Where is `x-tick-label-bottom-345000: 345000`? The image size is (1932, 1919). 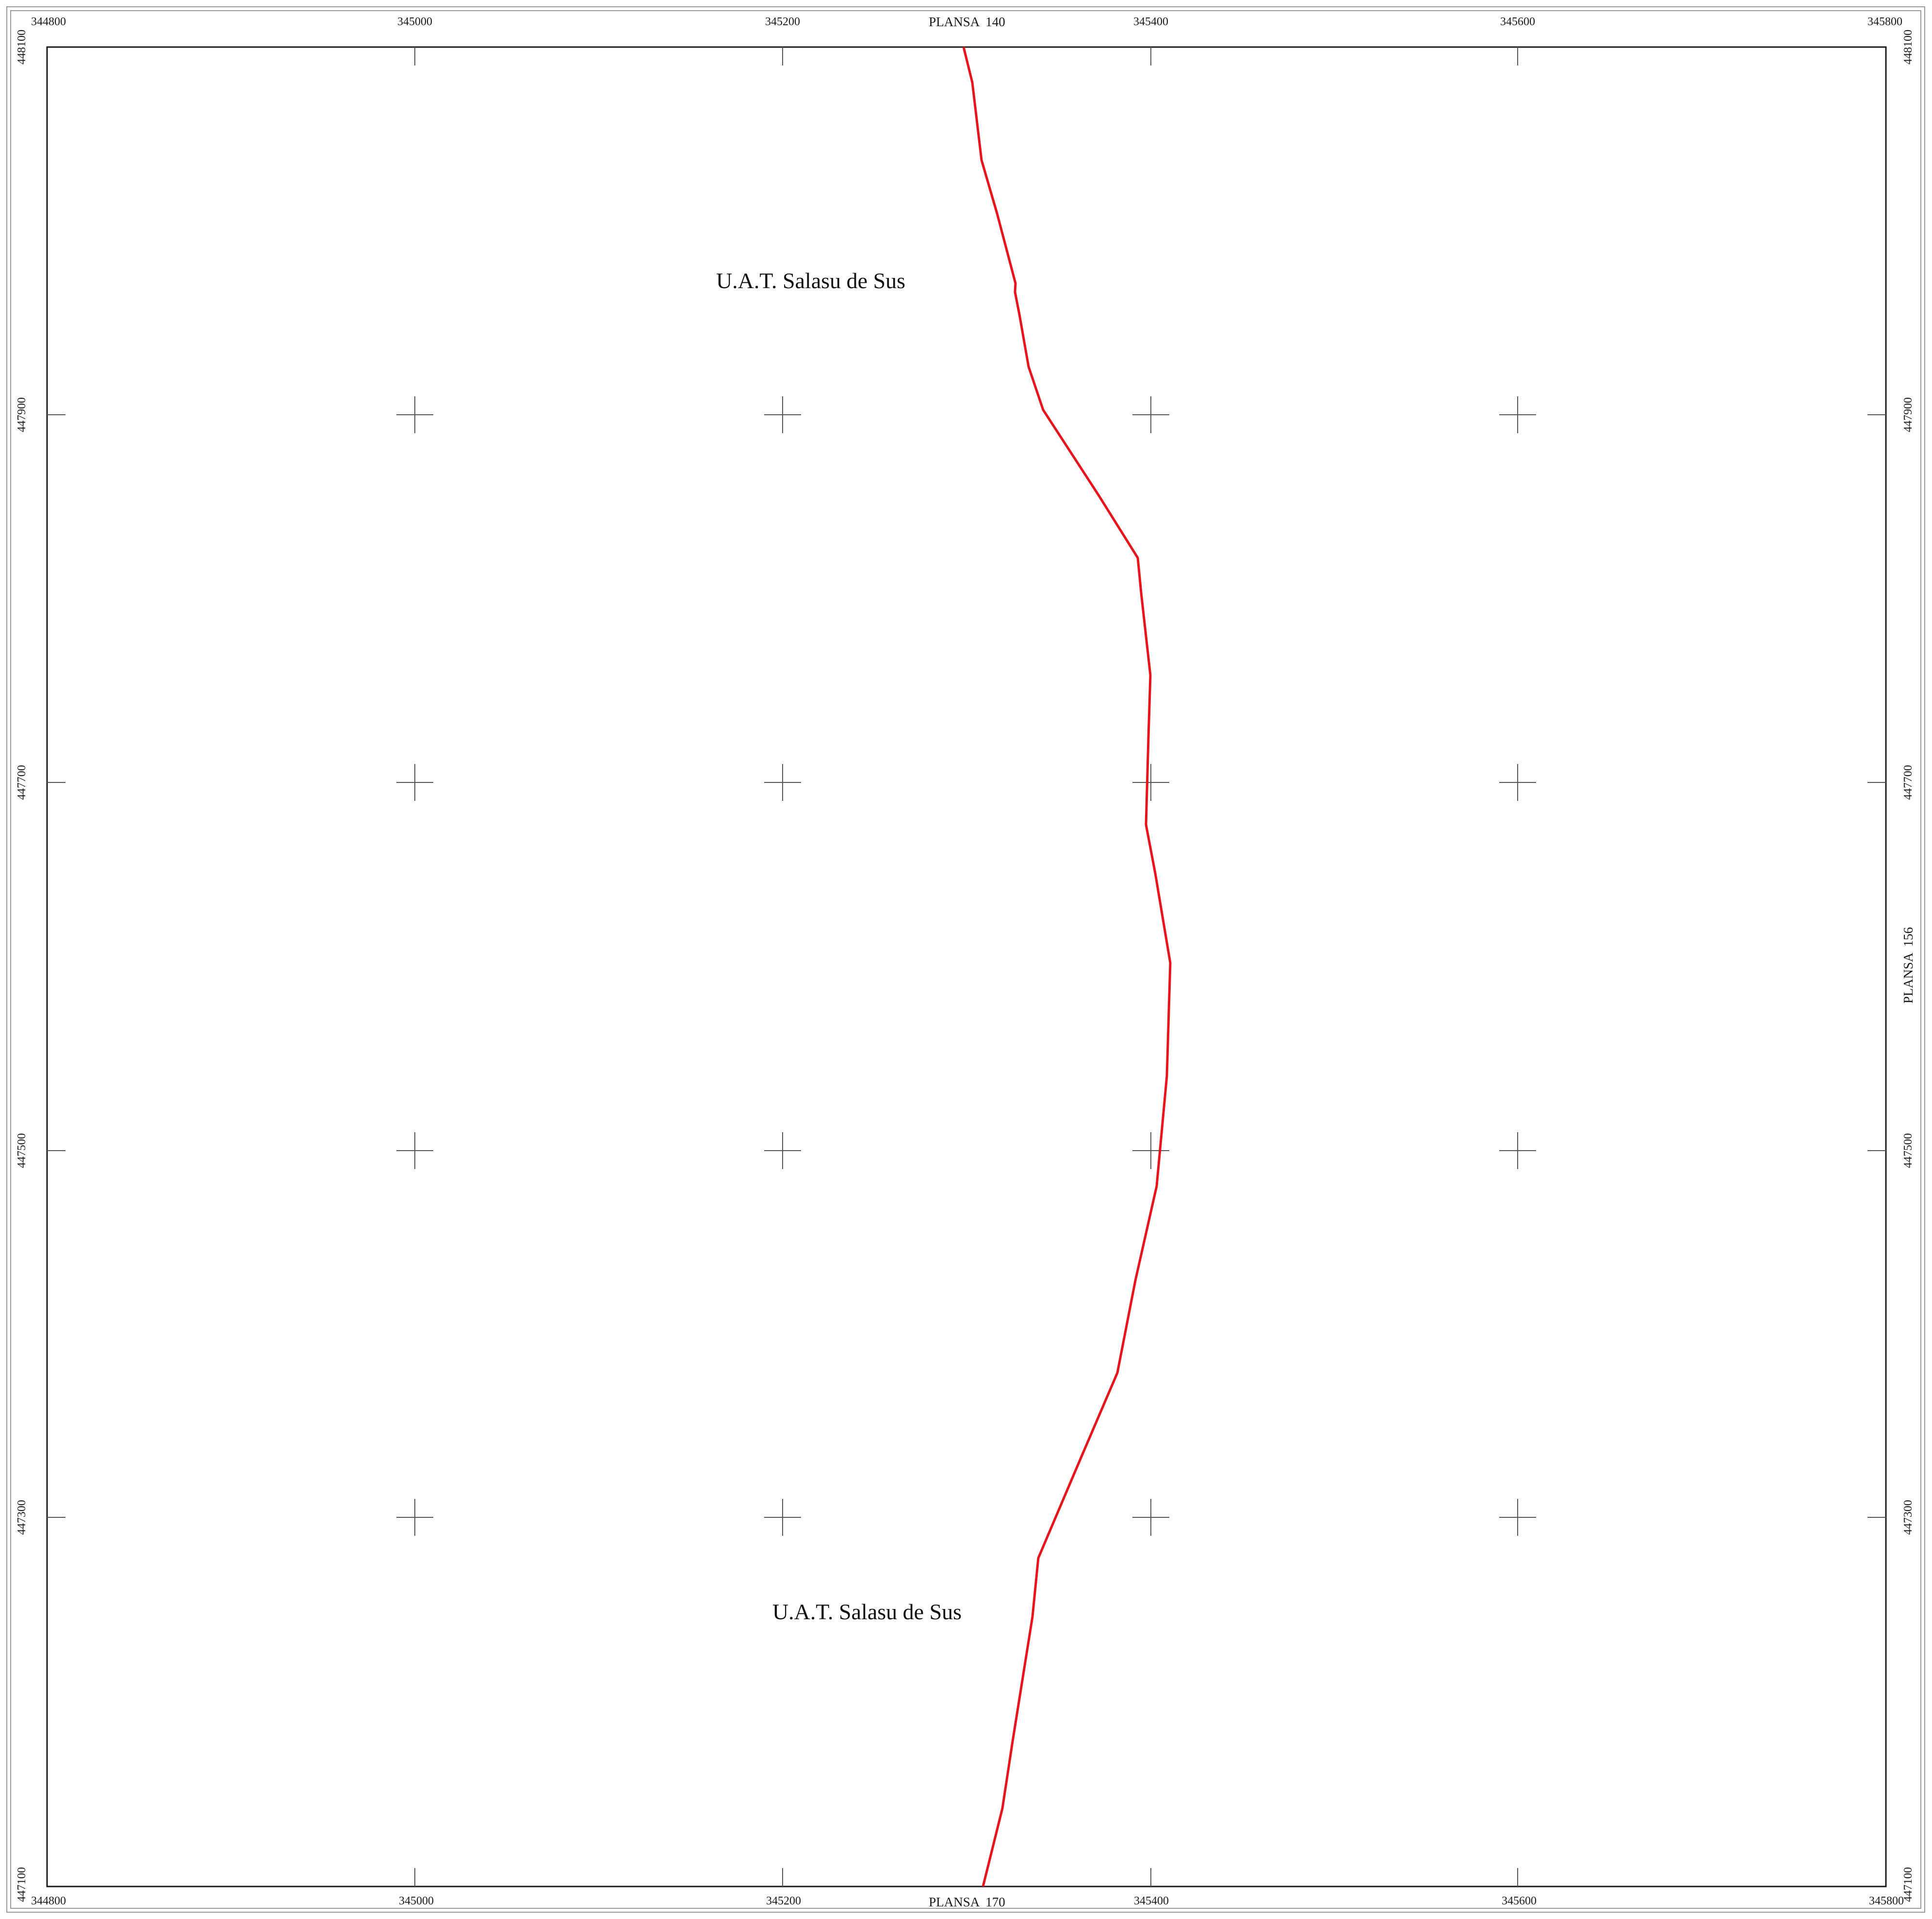
x-tick-label-bottom-345000: 345000 is located at coordinates (416, 1901).